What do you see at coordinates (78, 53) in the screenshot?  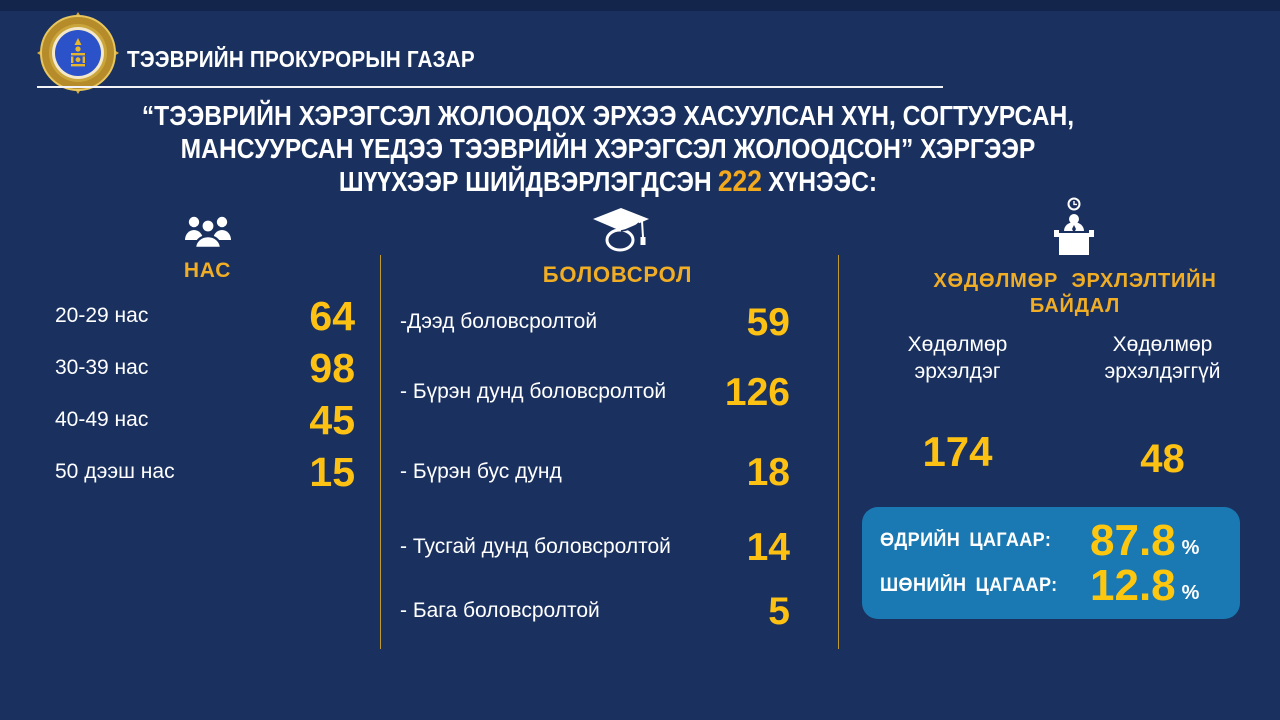 I see `prosecutor-office-emblem-logo` at bounding box center [78, 53].